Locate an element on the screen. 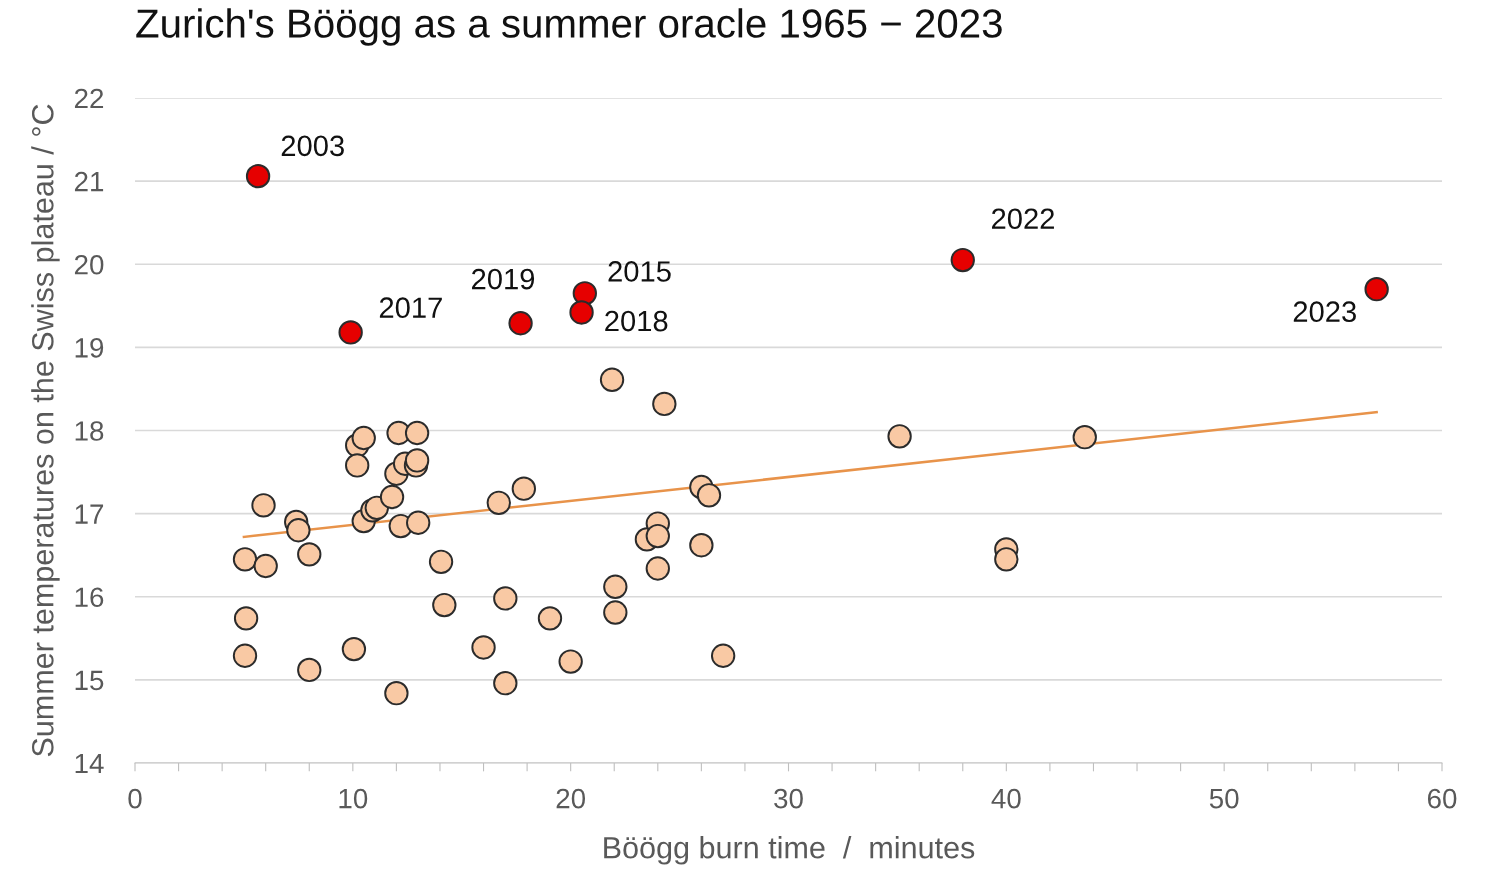  x-tick-label: 60 is located at coordinates (1442, 798).